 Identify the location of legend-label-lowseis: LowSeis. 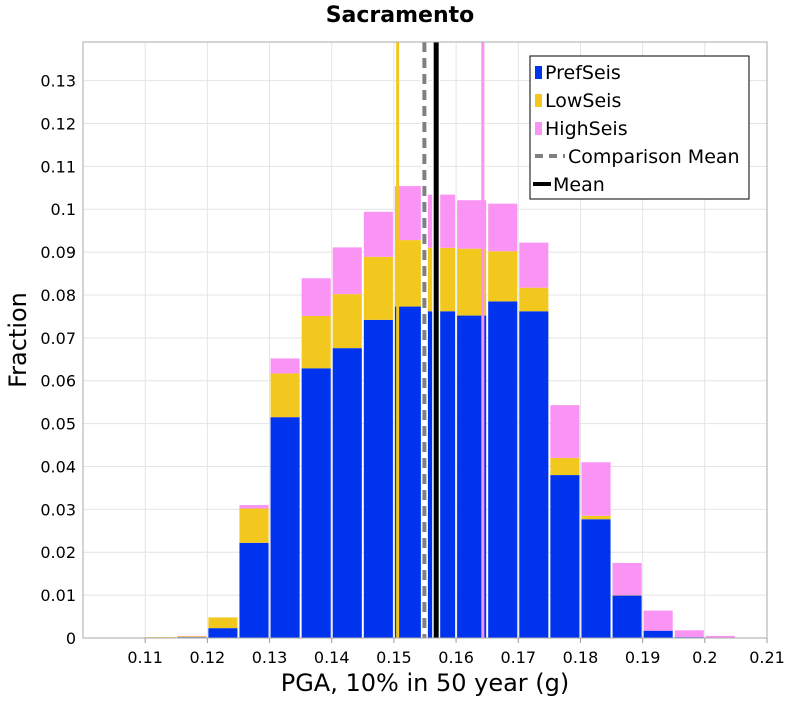
(583, 101).